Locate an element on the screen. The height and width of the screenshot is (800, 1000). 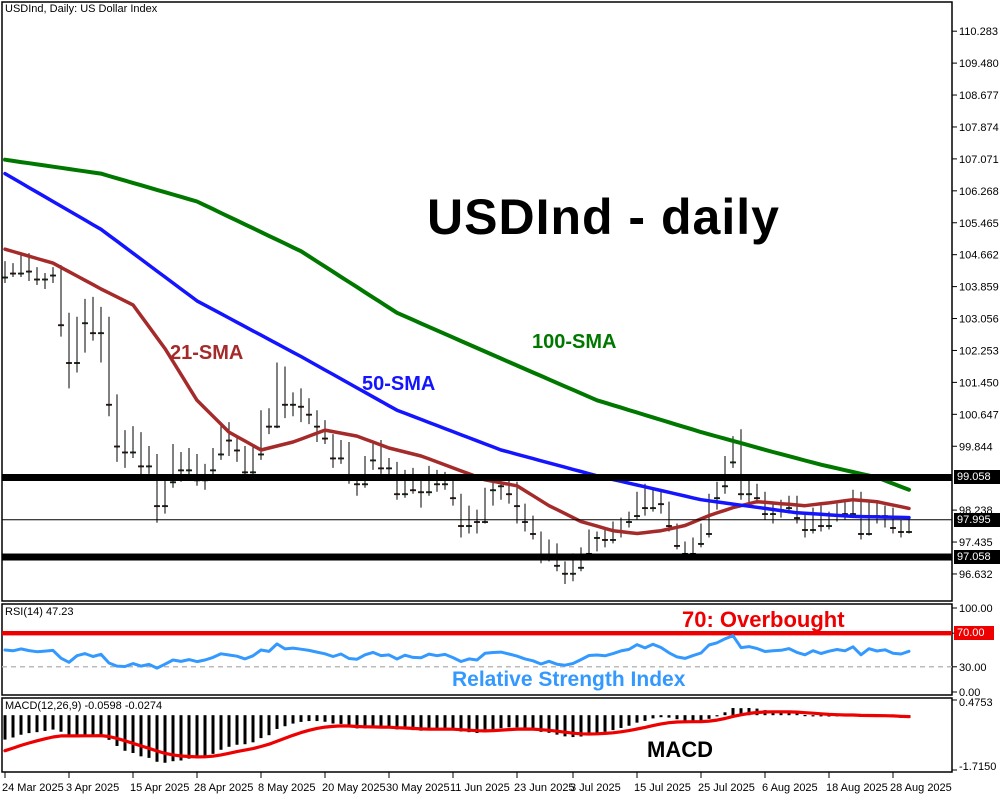
chart-title: USDInd - daily is located at coordinates (603, 217).